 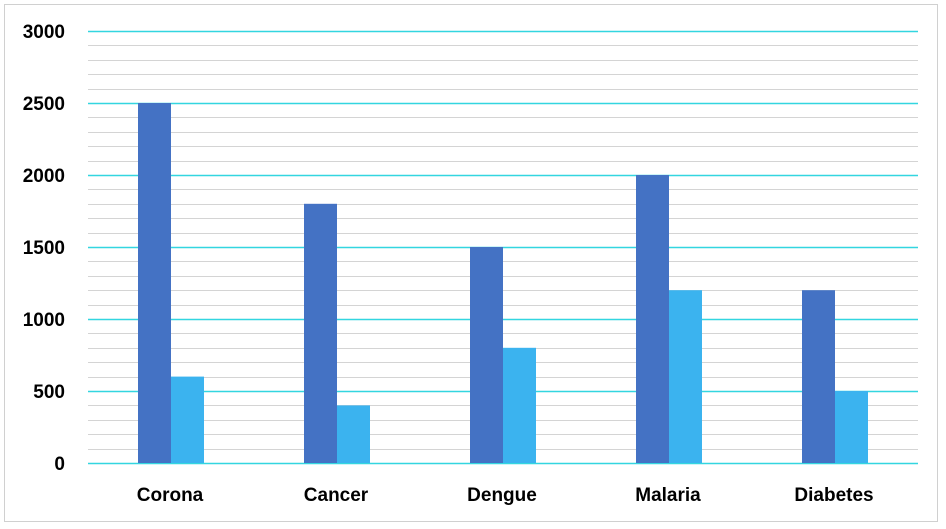 I want to click on x-category-label: Corona, so click(x=170, y=495).